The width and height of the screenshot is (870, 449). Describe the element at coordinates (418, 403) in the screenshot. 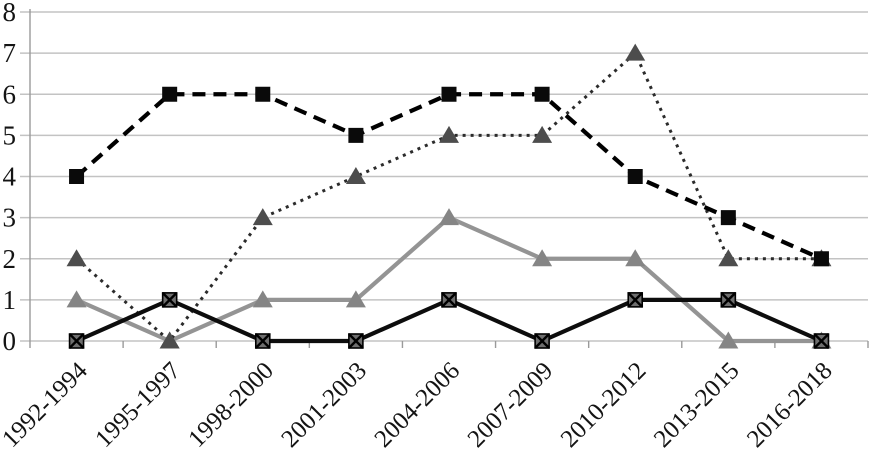

I see `x-tick-label: 2004-2006` at that location.